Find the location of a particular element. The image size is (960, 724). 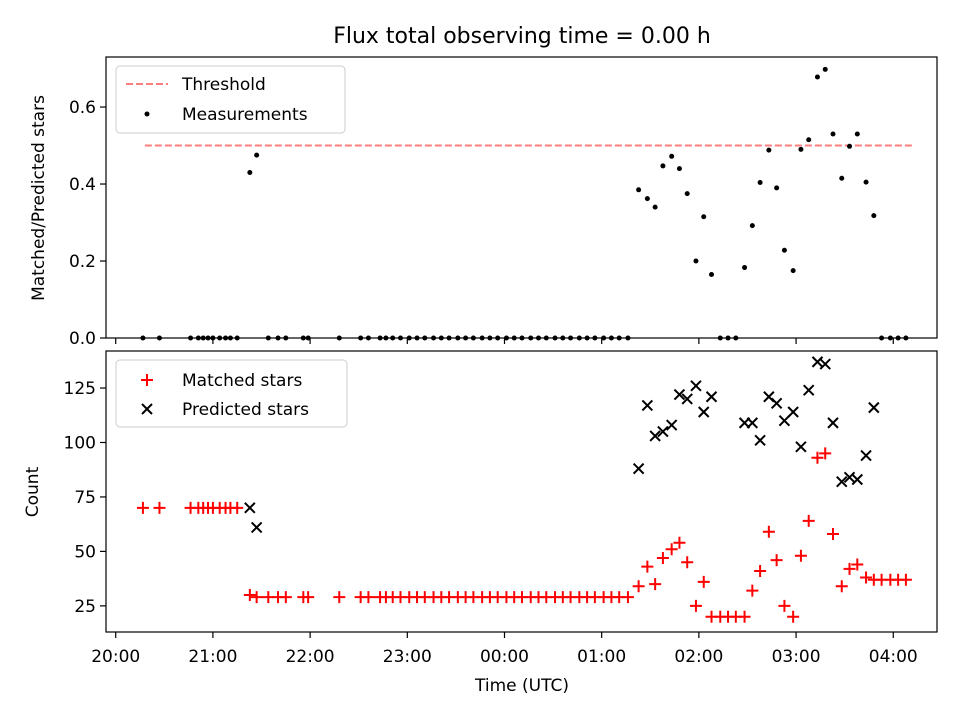

top-ytick-label: 0.6 is located at coordinates (82, 108).